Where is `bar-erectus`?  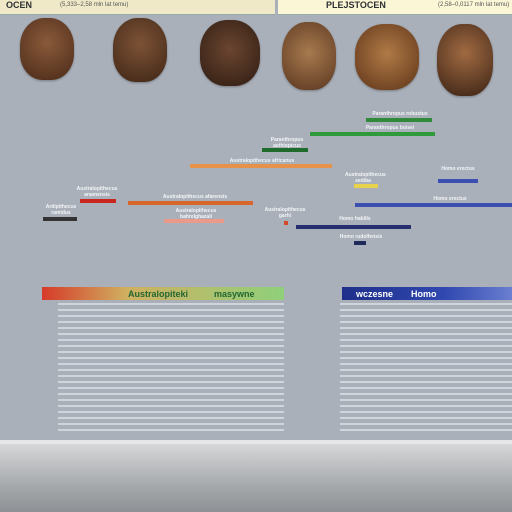
bar-erectus is located at coordinates (433, 205).